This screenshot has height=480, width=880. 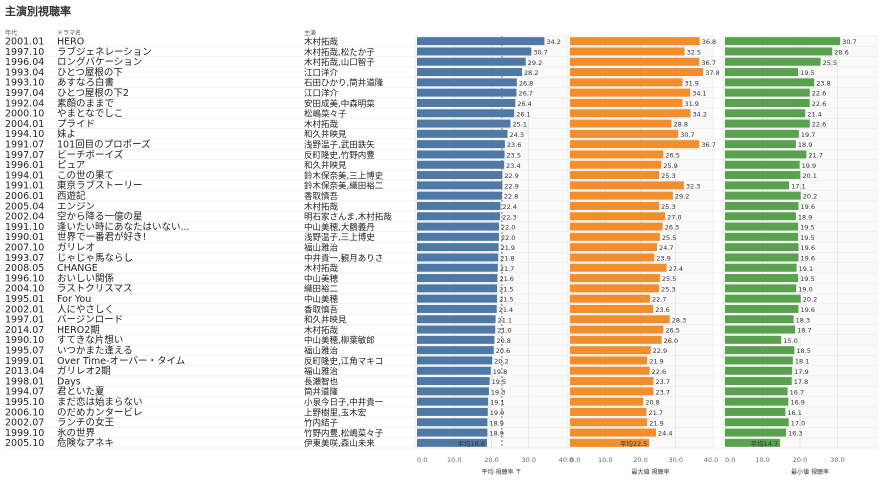 I want to click on data-label: 26.0, so click(x=671, y=341).